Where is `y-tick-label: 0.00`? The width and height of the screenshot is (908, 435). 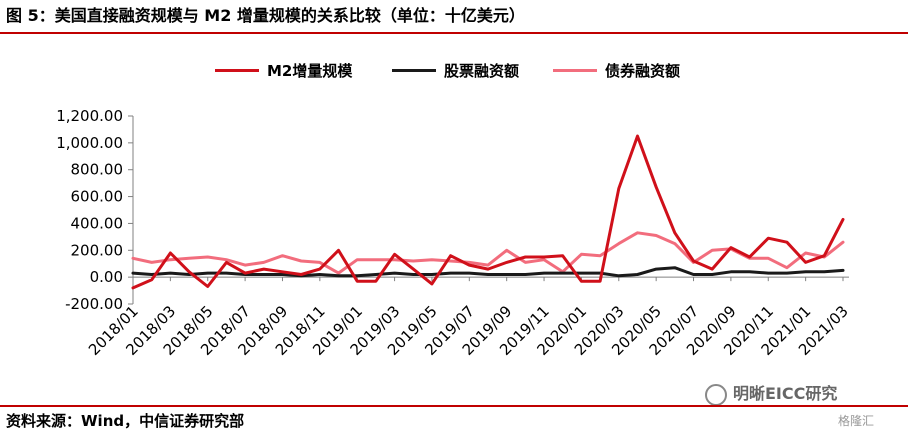 y-tick-label: 0.00 is located at coordinates (106, 277).